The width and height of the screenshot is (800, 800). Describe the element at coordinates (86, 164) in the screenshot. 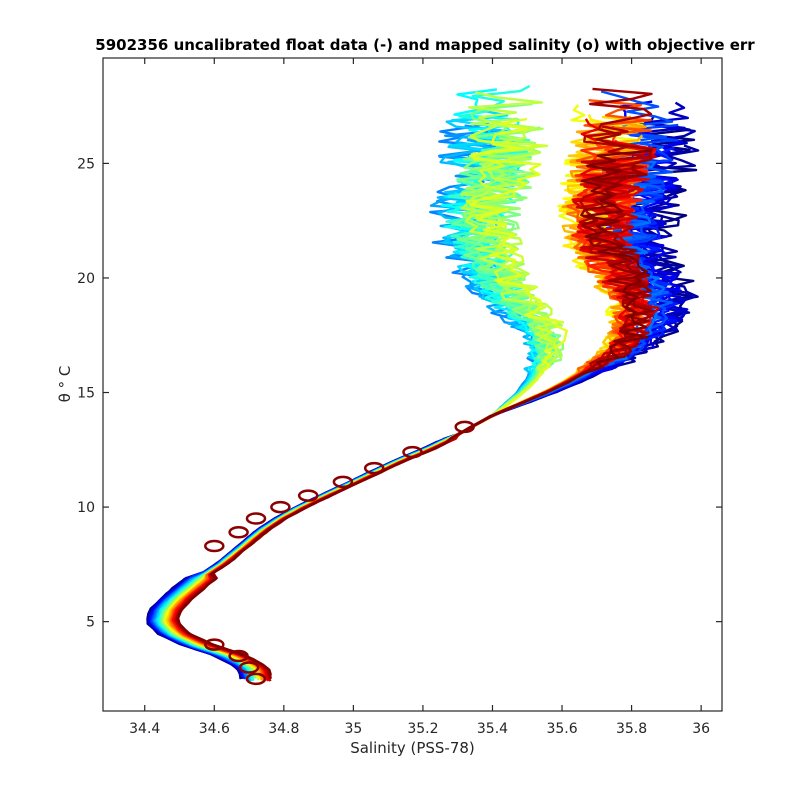

I see `y-tick-label: 25` at that location.